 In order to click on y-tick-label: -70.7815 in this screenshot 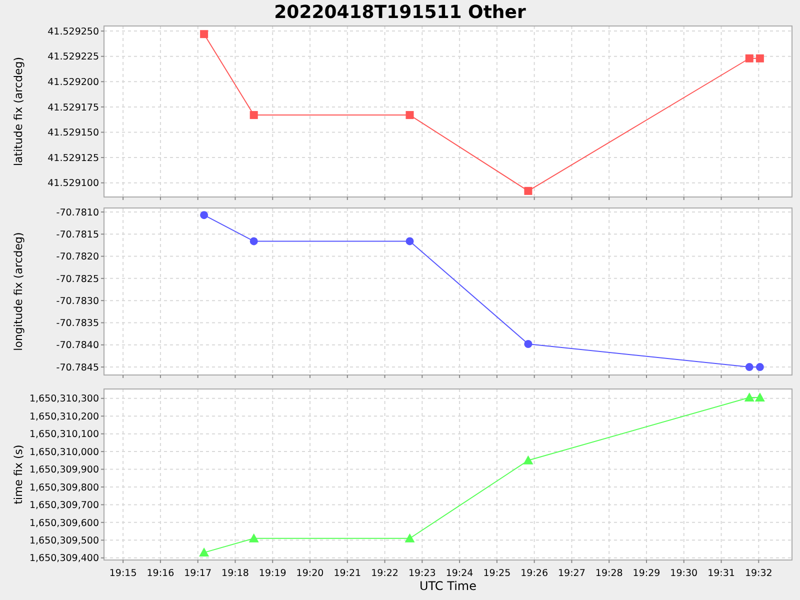, I will do `click(77, 234)`.